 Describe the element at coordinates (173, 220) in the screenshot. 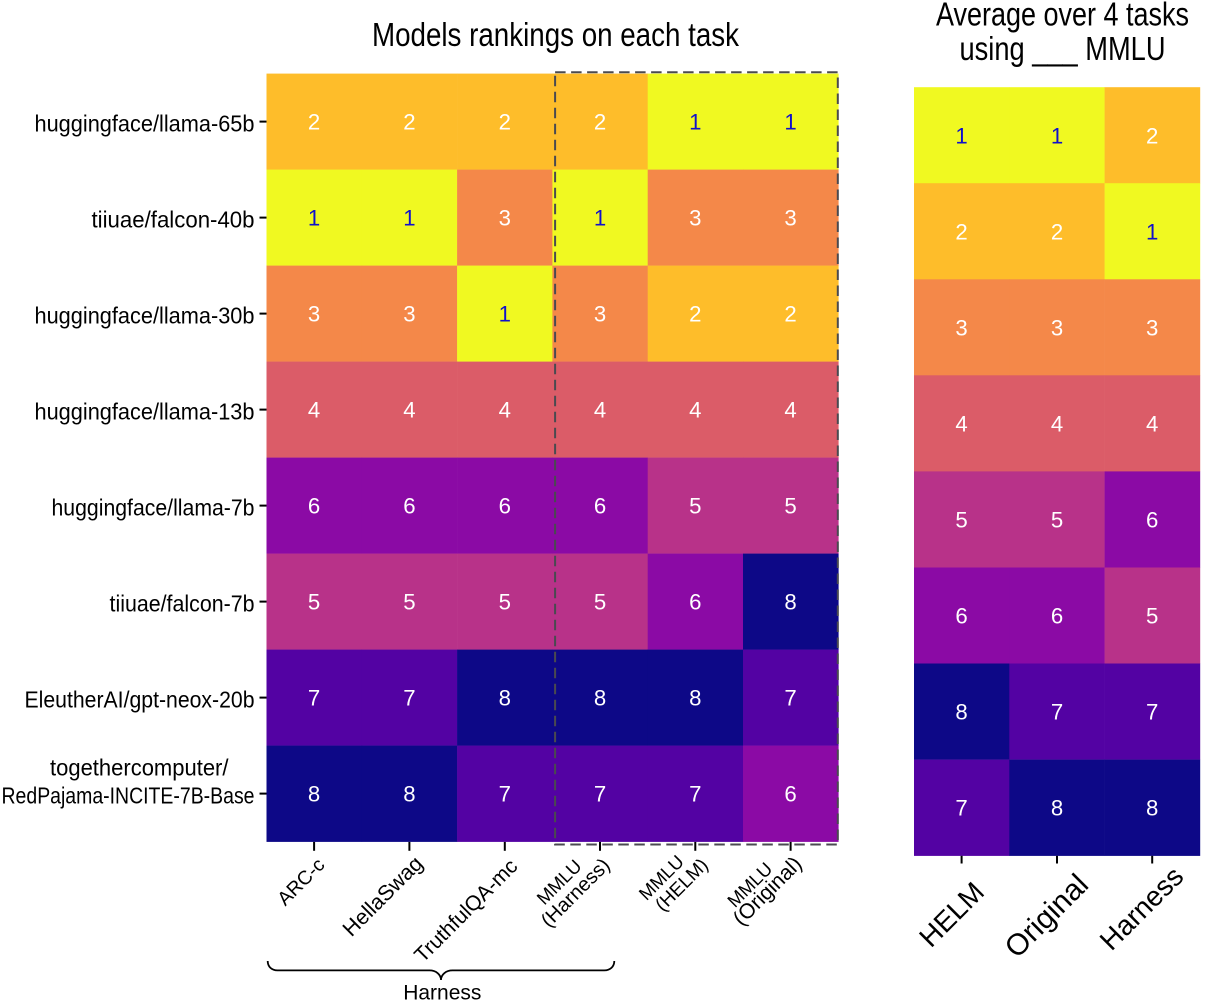

I see `svg-text: tiiuae/falcon-40b` at that location.